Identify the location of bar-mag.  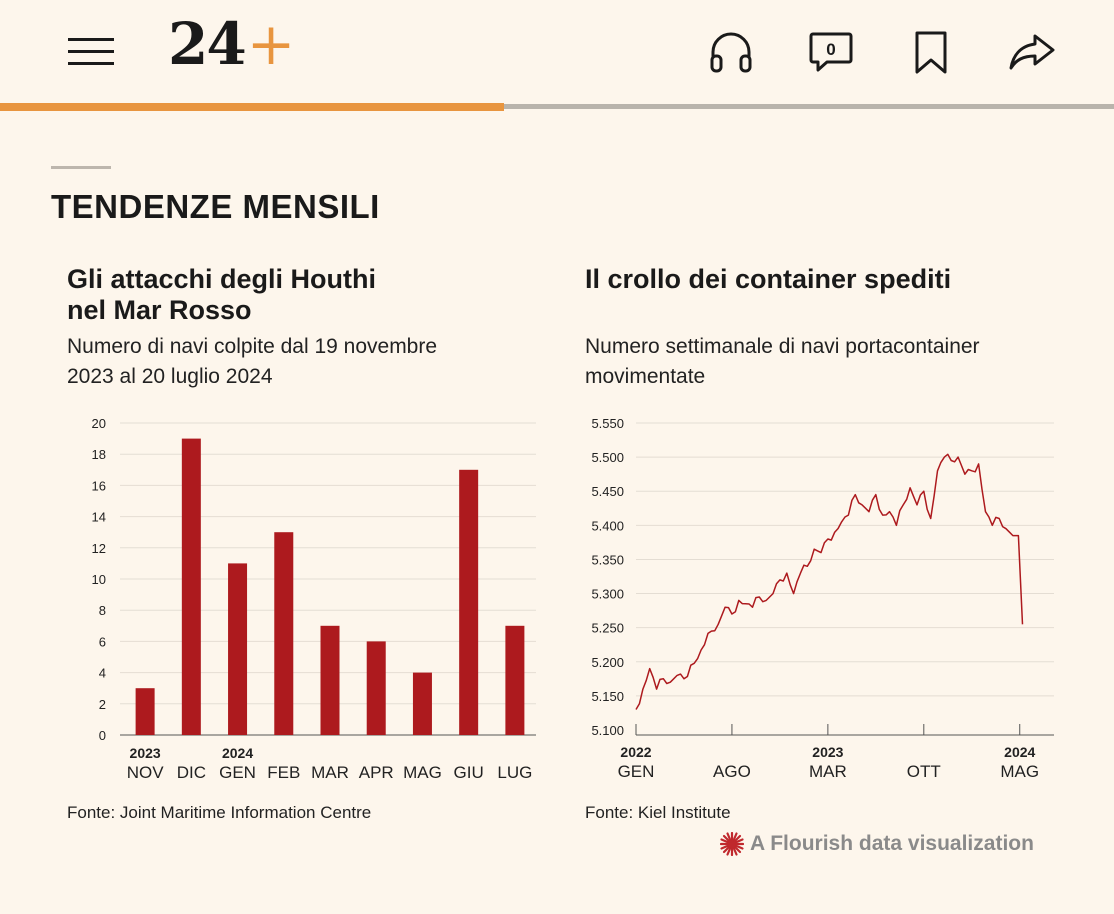
(422, 703).